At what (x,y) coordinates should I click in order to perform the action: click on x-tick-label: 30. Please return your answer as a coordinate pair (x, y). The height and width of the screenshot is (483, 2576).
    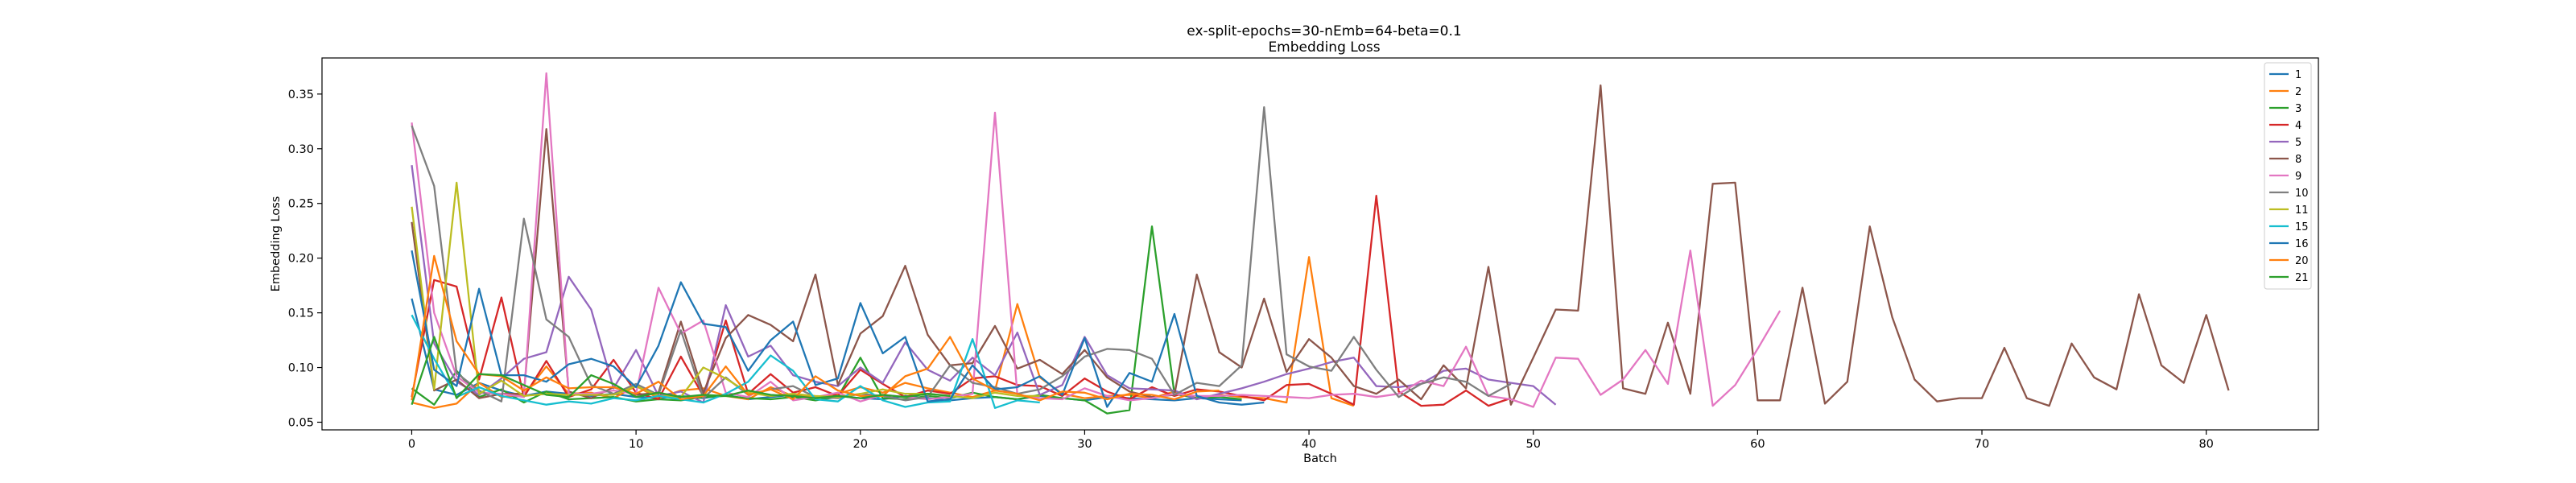
    Looking at the image, I should click on (1084, 444).